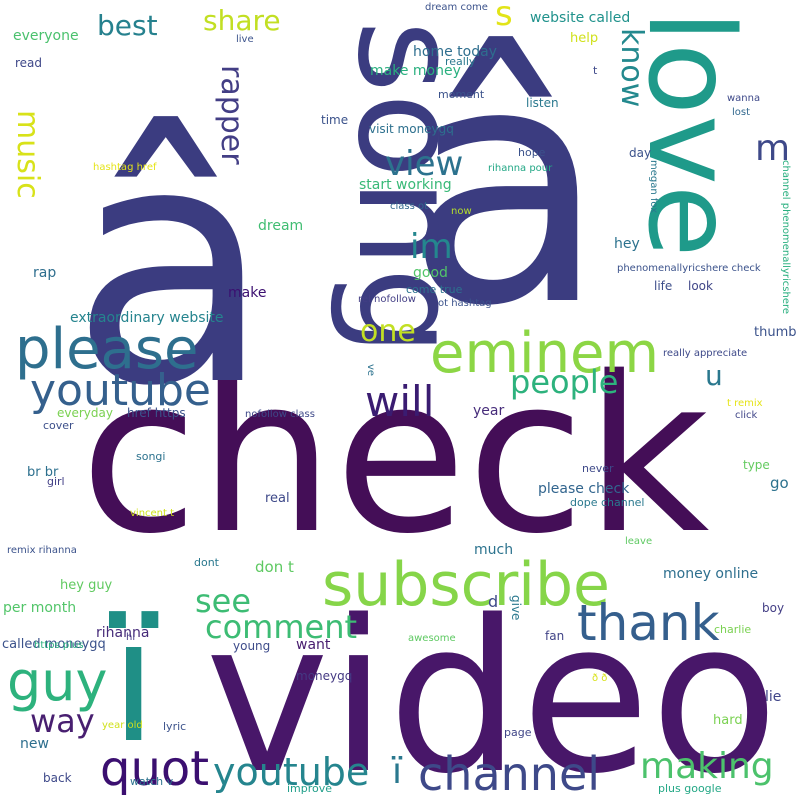 The width and height of the screenshot is (800, 800). What do you see at coordinates (122, 725) in the screenshot?
I see `word-year-old: year old` at bounding box center [122, 725].